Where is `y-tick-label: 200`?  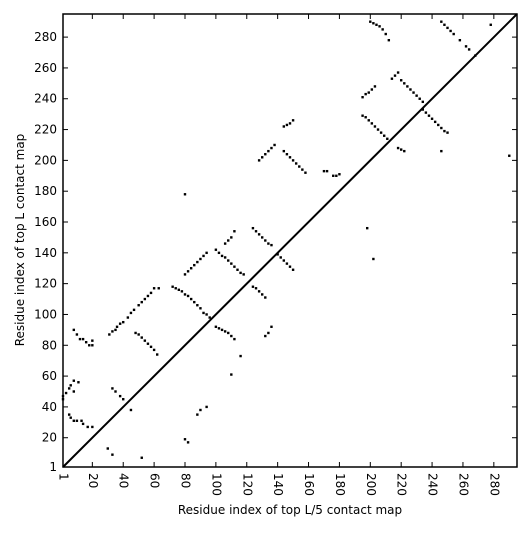
y-tick-label: 200 is located at coordinates (45, 160).